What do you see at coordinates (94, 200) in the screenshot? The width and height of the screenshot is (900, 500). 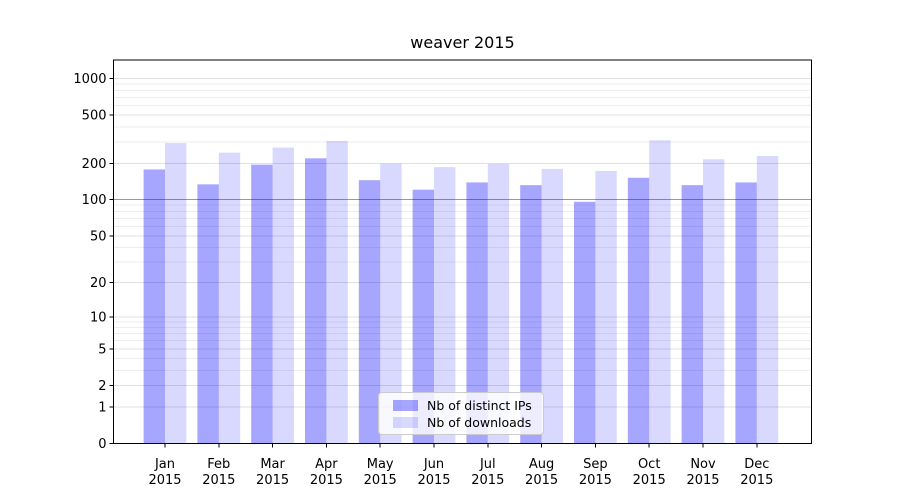 I see `y-tick-label: 100` at bounding box center [94, 200].